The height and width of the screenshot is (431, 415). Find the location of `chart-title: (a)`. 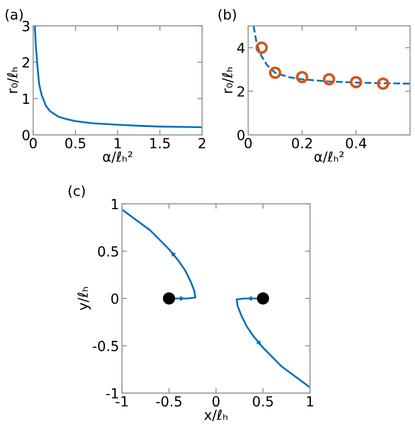

chart-title: (a) is located at coordinates (14, 15).